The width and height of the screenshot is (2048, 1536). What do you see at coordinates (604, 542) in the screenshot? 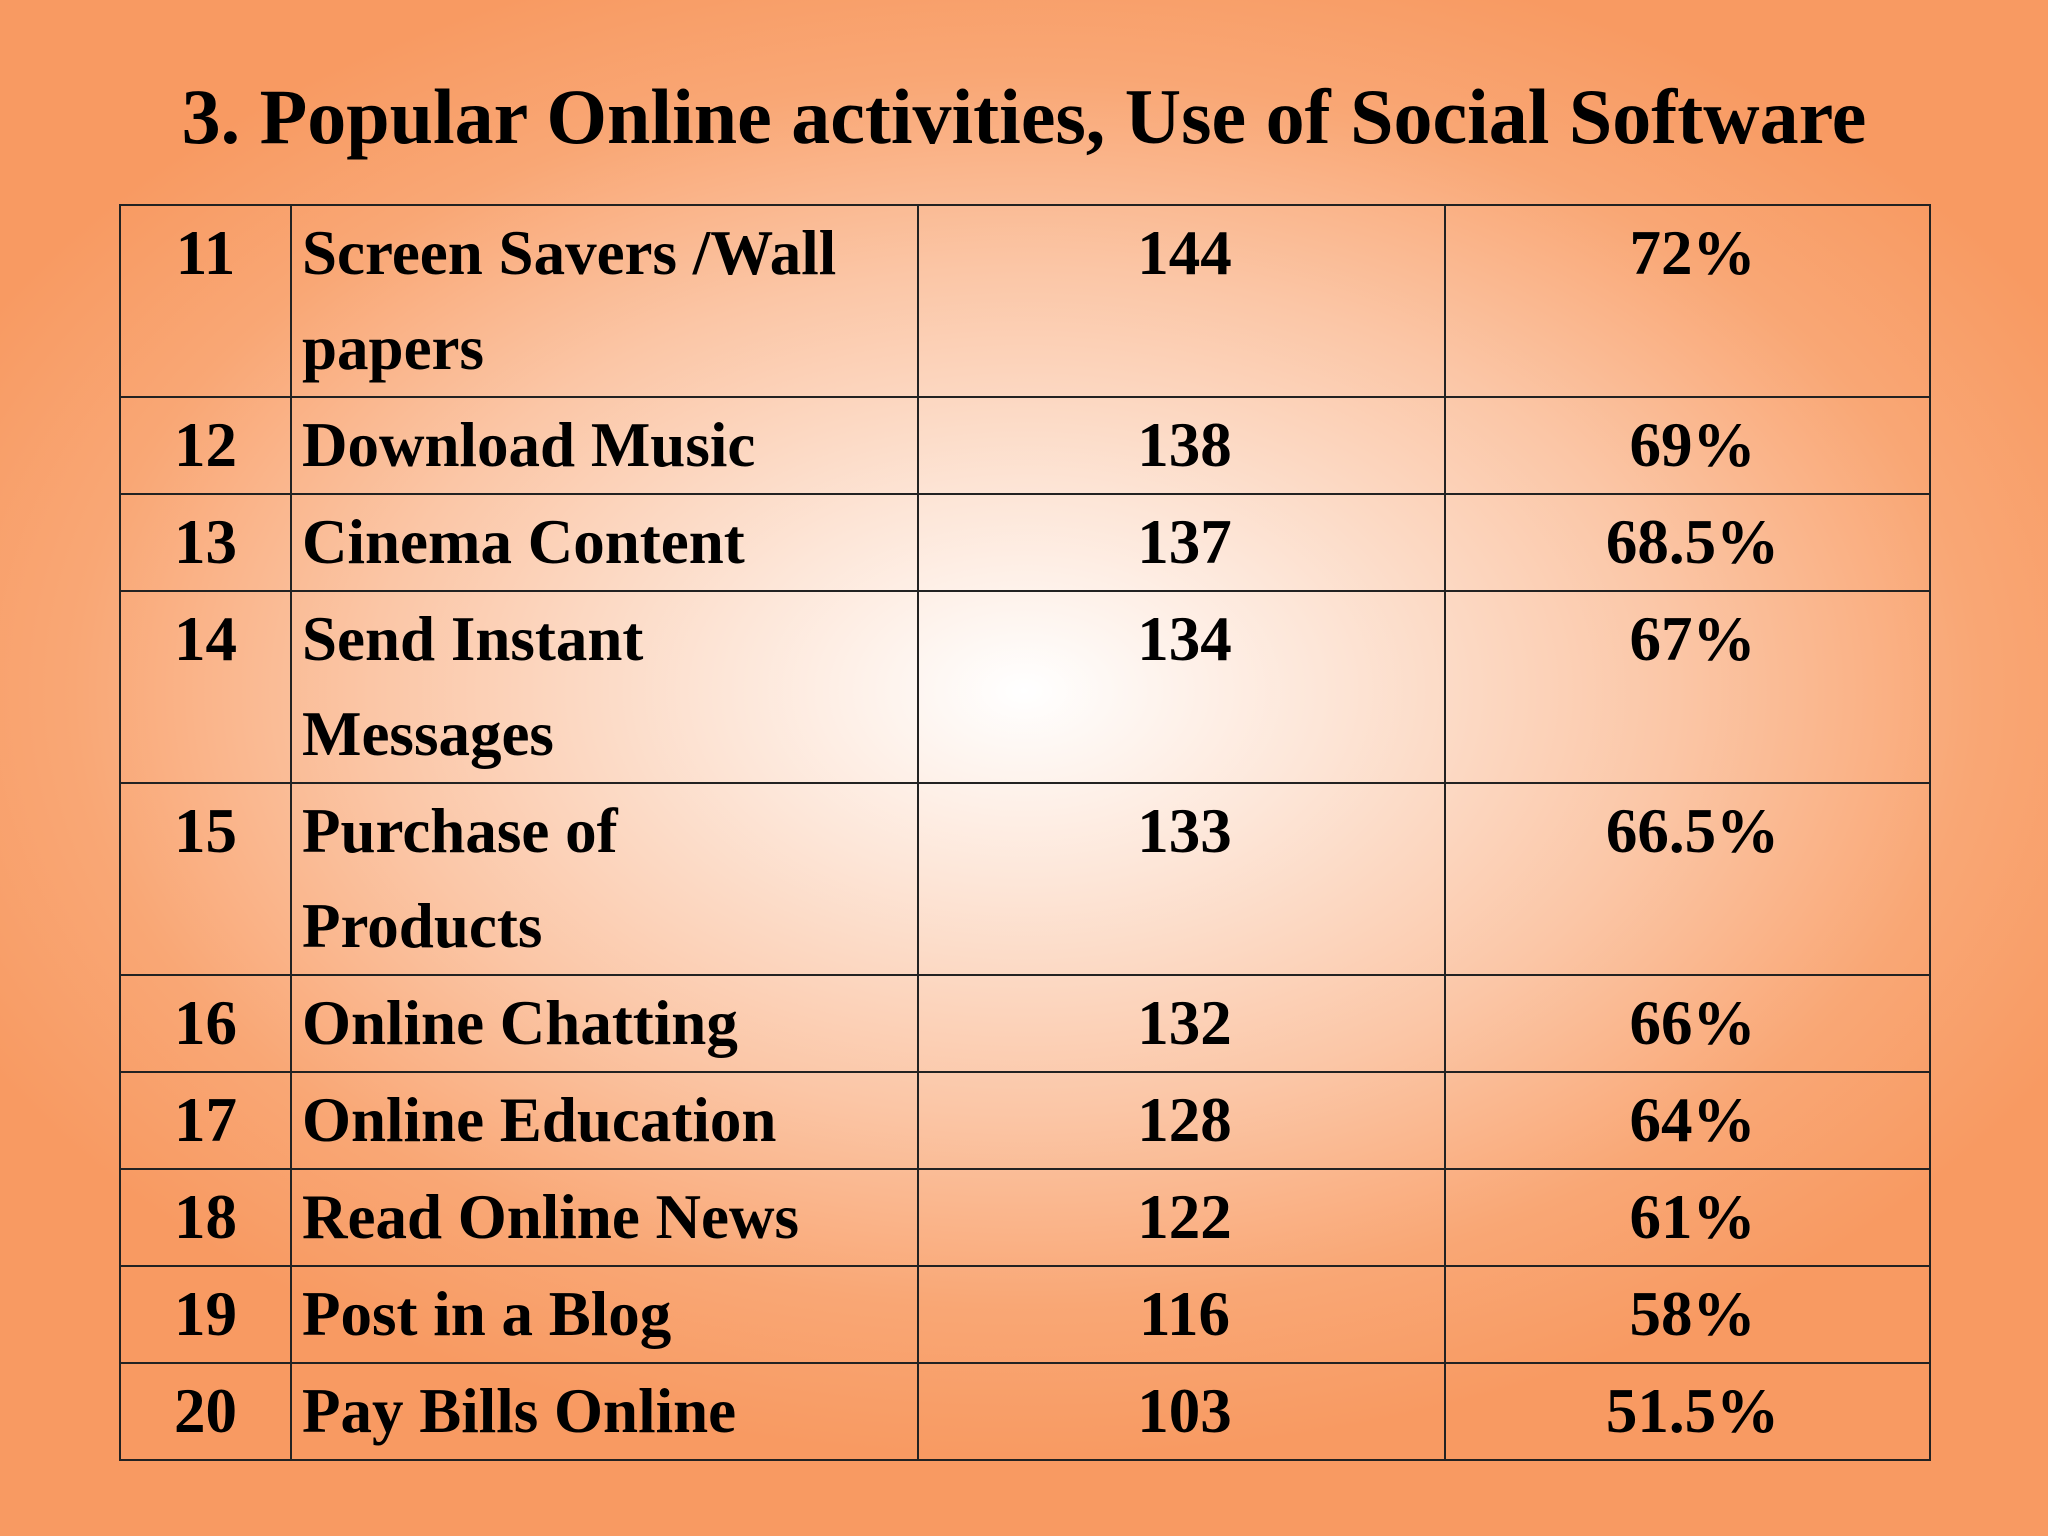
I see `activity-label: Cinema Content` at bounding box center [604, 542].